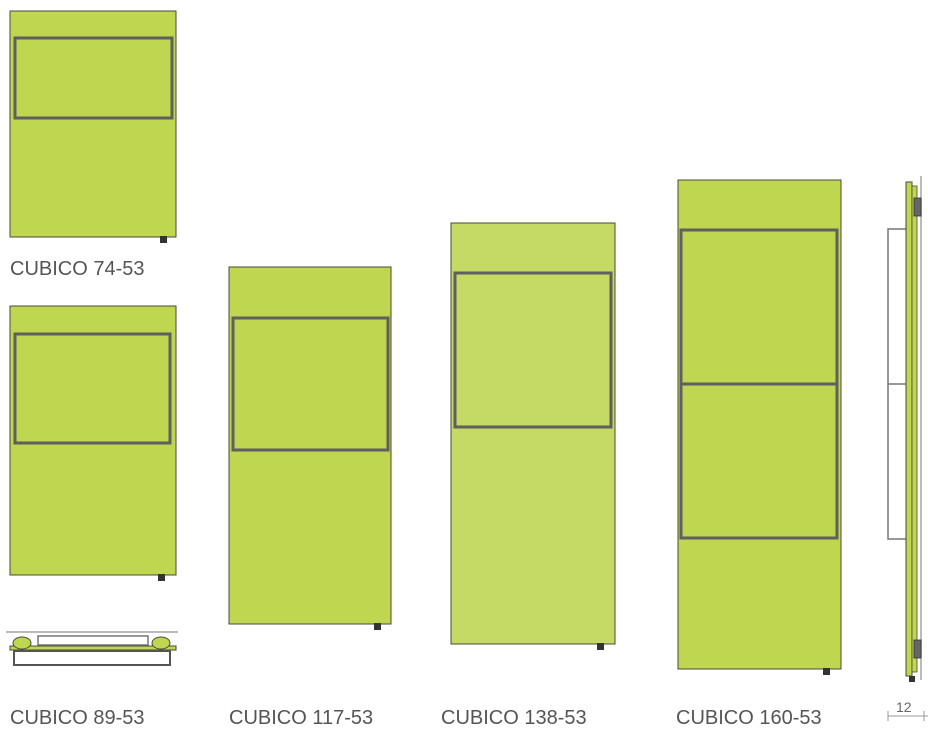 This screenshot has height=733, width=928. I want to click on side-bracket-top, so click(917, 207).